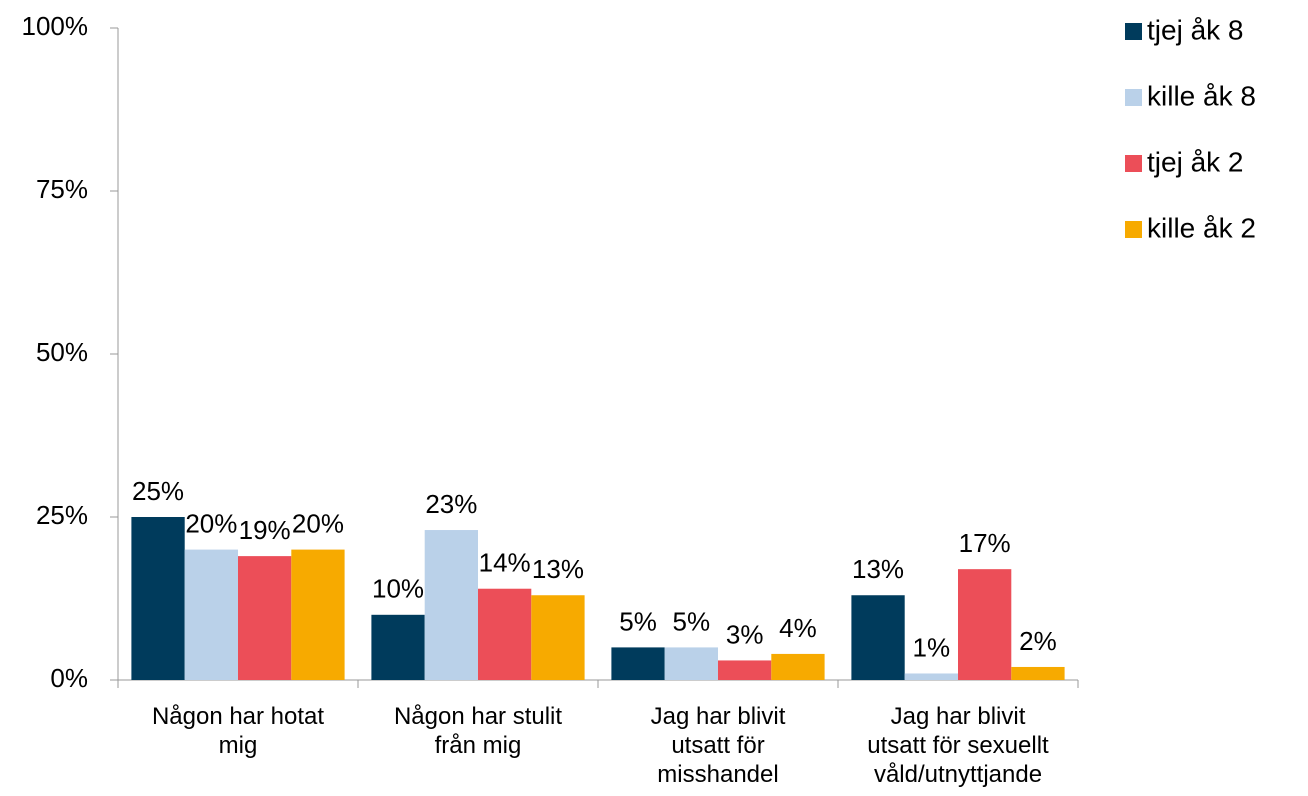 This screenshot has height=796, width=1308. Describe the element at coordinates (62, 515) in the screenshot. I see `y-tick-label: 25%` at that location.